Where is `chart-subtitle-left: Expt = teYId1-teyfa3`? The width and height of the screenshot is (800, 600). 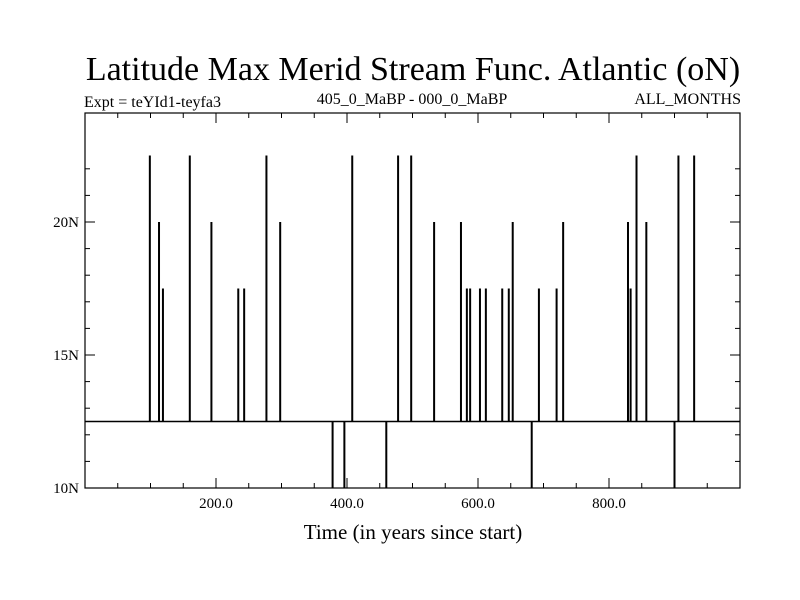
chart-subtitle-left: Expt = teYId1-teyfa3 is located at coordinates (152, 102).